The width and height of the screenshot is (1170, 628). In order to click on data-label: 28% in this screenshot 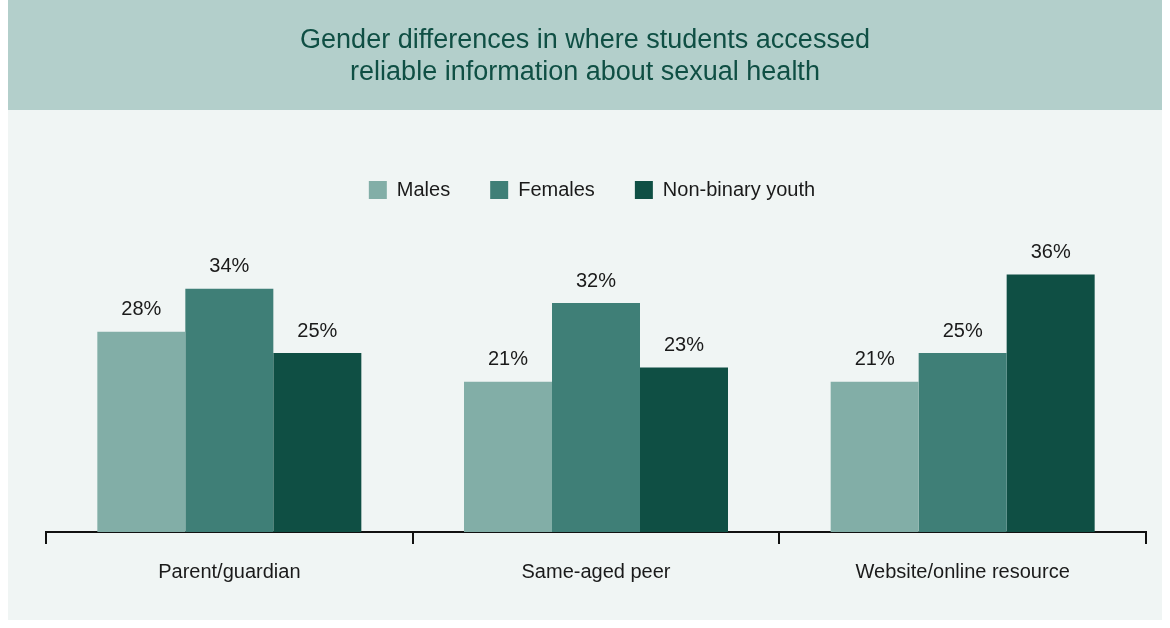, I will do `click(141, 308)`.